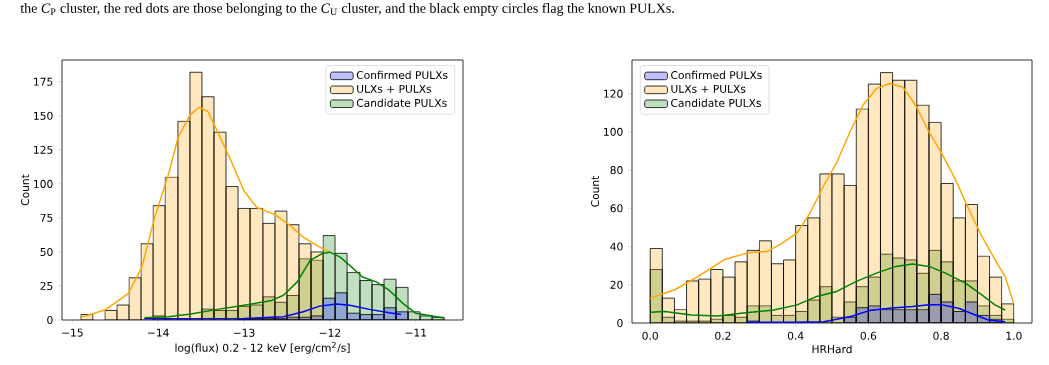  What do you see at coordinates (832, 349) in the screenshot?
I see `x-axis-title: HRHard` at bounding box center [832, 349].